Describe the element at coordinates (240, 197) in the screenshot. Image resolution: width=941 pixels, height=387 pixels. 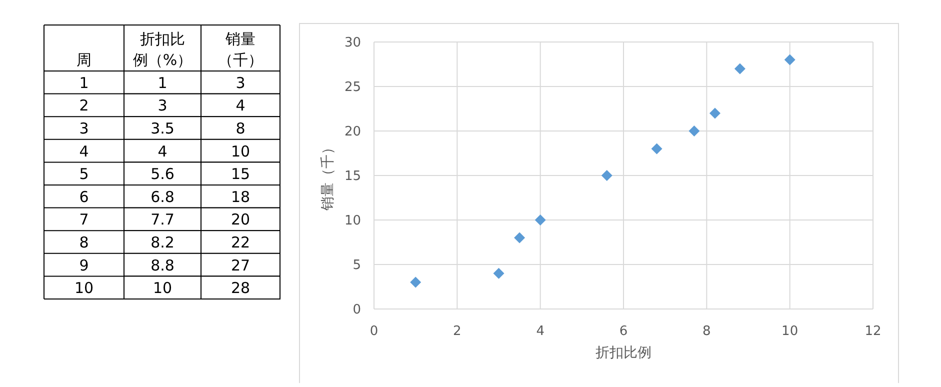
I see `data-label: 18` at that location.